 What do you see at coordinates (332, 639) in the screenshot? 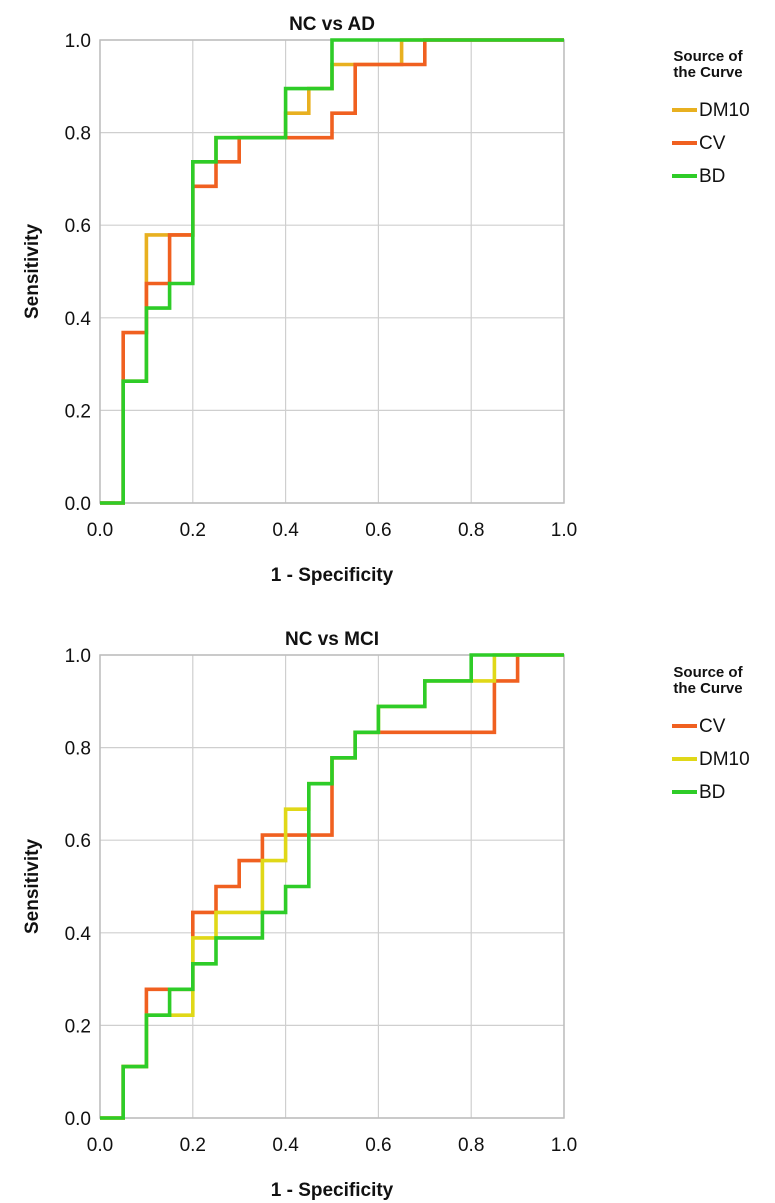
I see `chart-title: NC vs MCI` at bounding box center [332, 639].